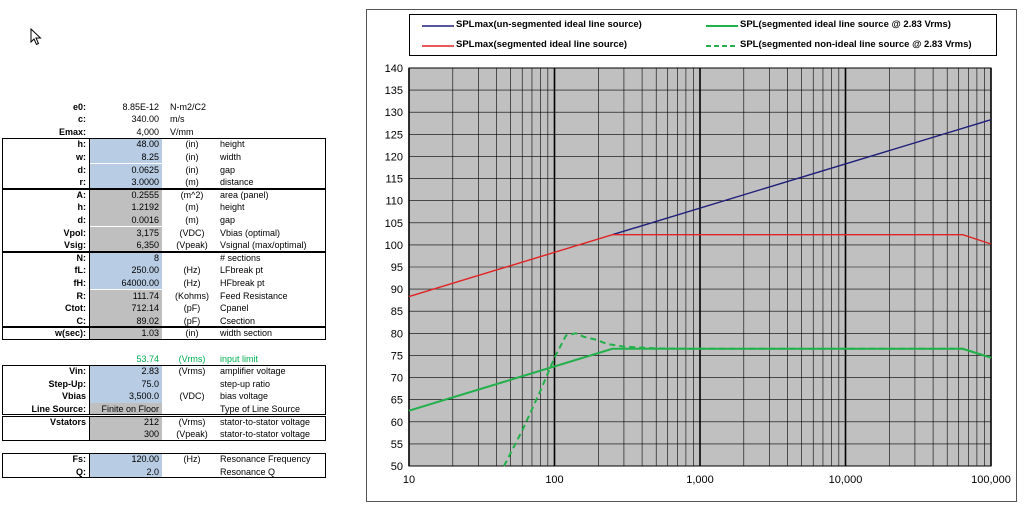 The height and width of the screenshot is (506, 1024). Describe the element at coordinates (126, 283) in the screenshot. I see `row-value: 64000.00` at that location.